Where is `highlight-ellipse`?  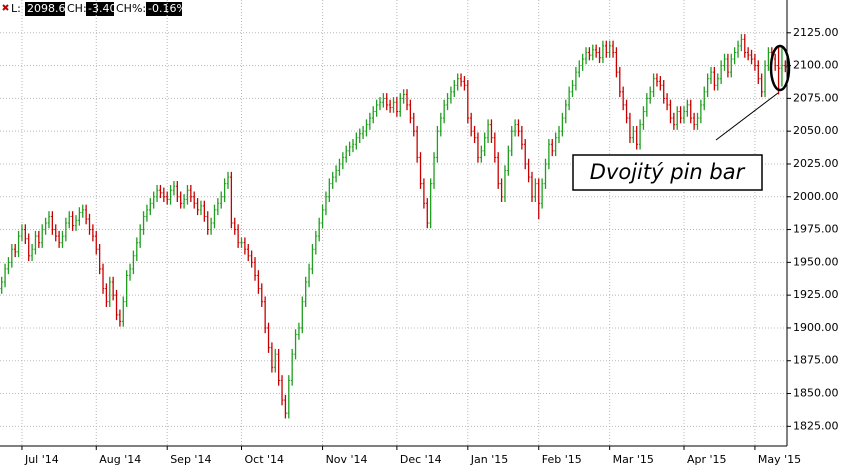
highlight-ellipse is located at coordinates (780, 68).